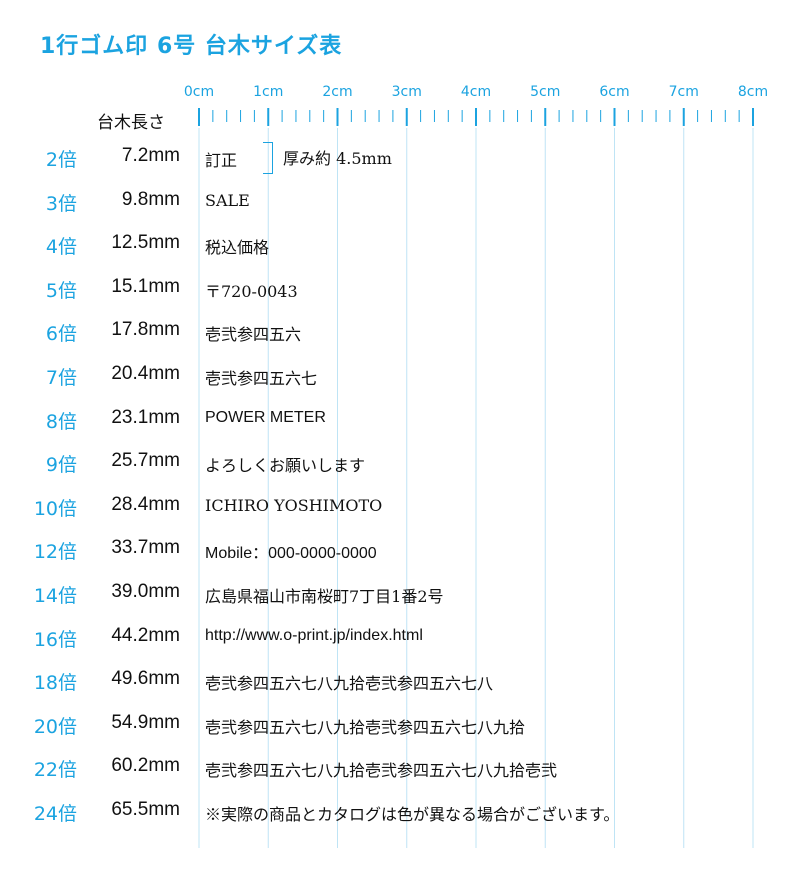 The width and height of the screenshot is (800, 871). Describe the element at coordinates (145, 243) in the screenshot. I see `length-value: 12.5mm` at that location.